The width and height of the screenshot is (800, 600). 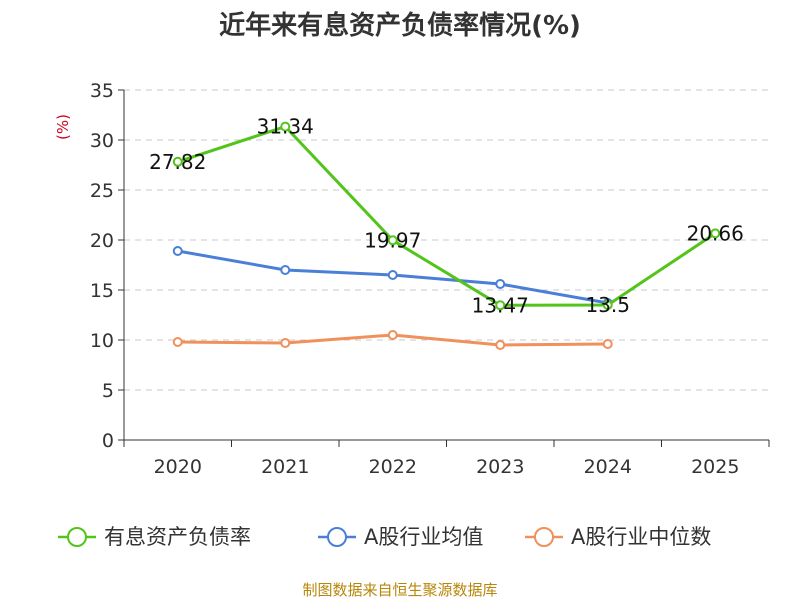 I want to click on data-label: 13.47, so click(x=500, y=305).